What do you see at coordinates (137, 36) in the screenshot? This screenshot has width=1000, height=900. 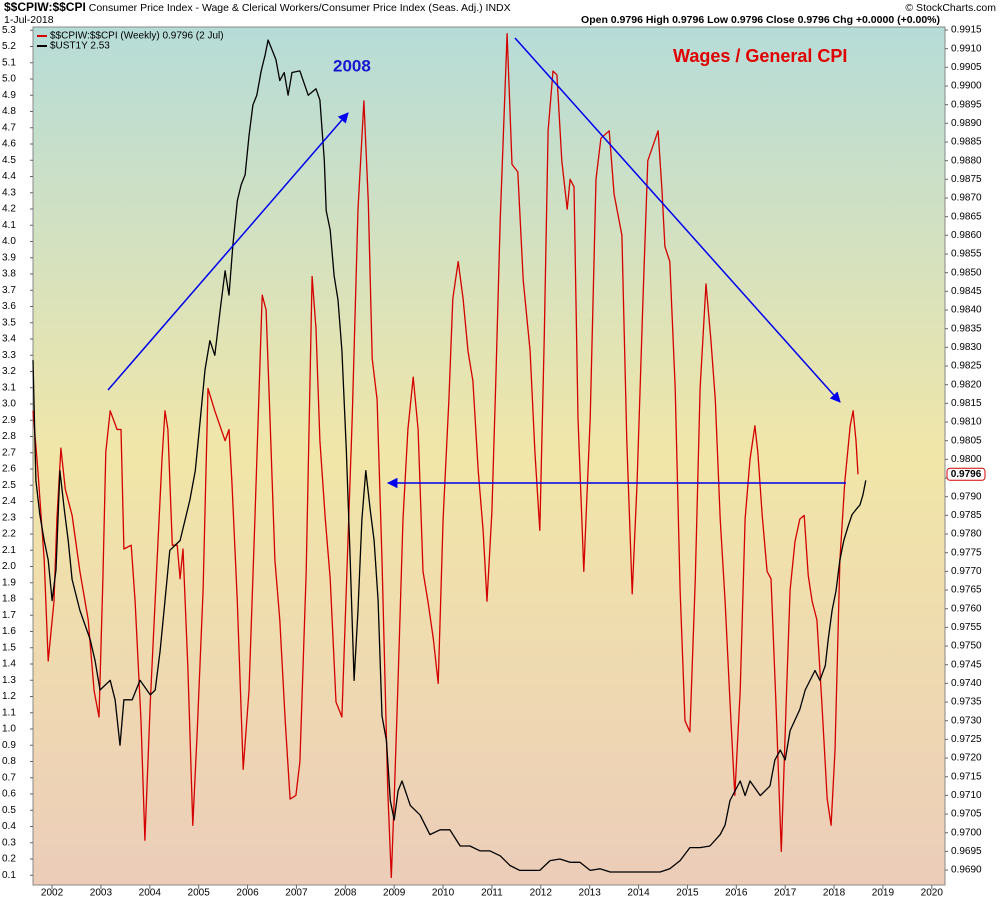 I see `legend-label: $$CPIW:$$CPI (Weekly) 0.9796 (2 Jul)` at bounding box center [137, 36].